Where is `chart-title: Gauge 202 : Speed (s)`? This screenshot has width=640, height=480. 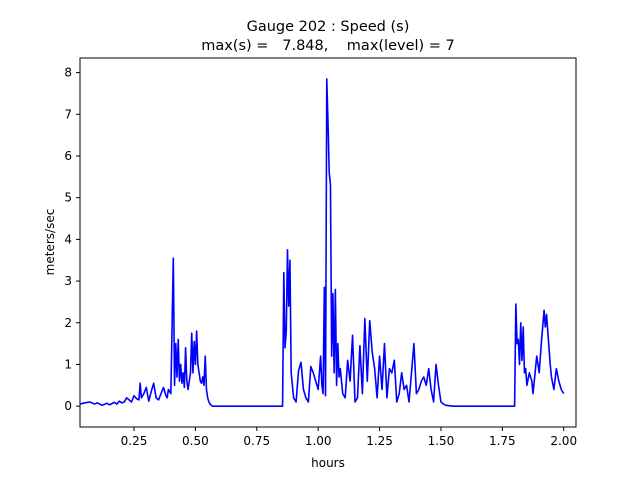 chart-title: Gauge 202 : Speed (s) is located at coordinates (328, 27).